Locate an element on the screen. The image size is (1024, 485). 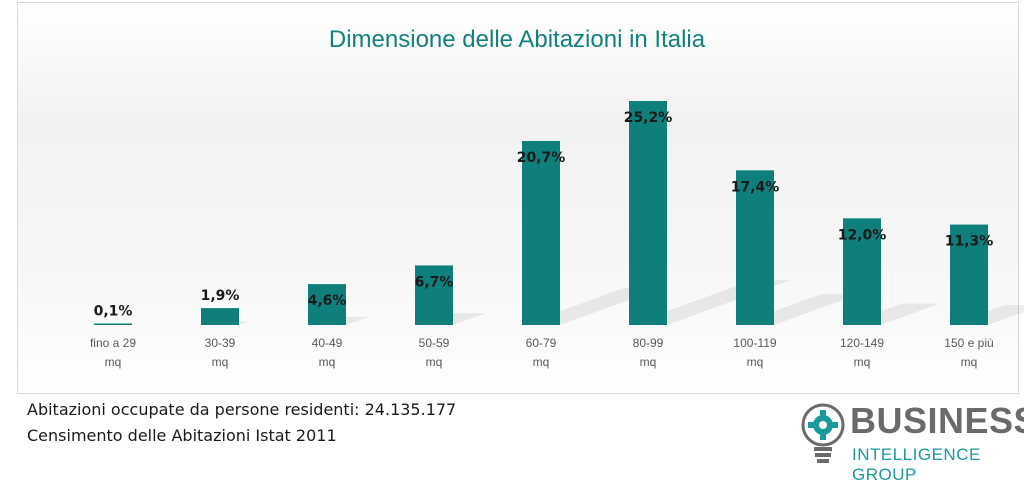
data-label: 11,3% is located at coordinates (969, 242).